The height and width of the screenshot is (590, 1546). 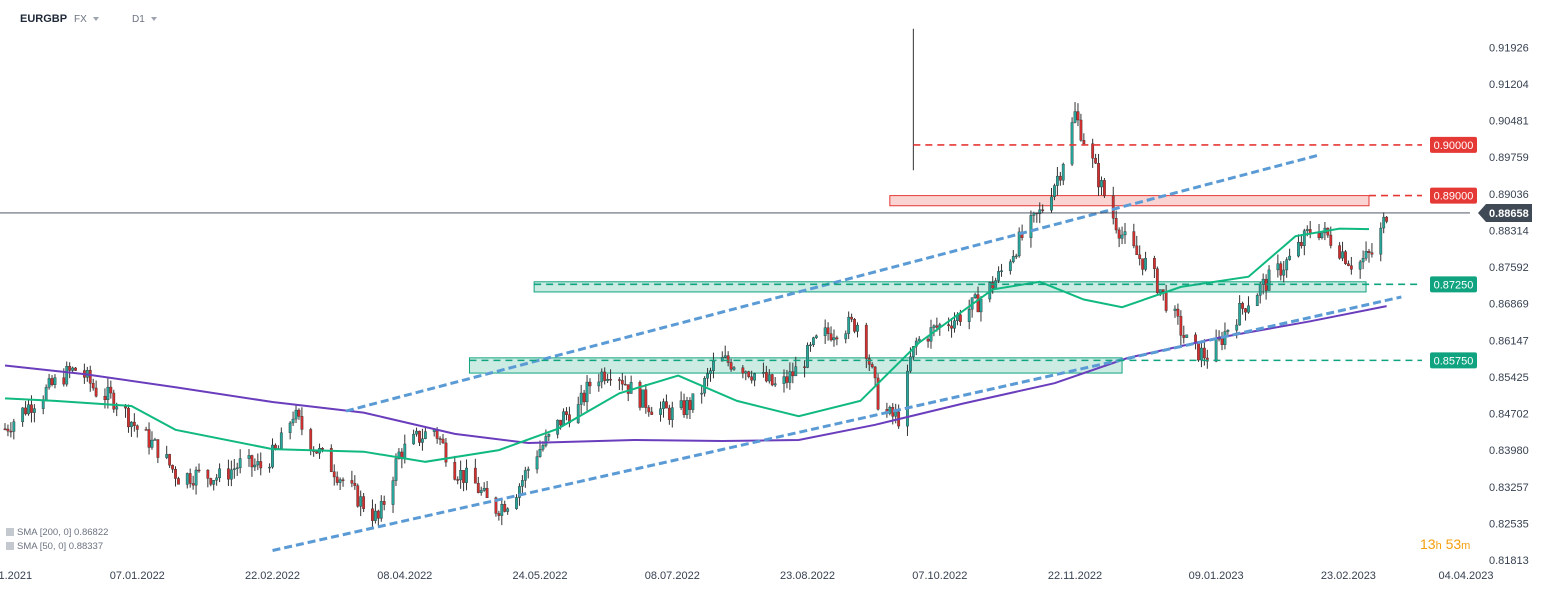 I want to click on interval-selector: D1, so click(x=144, y=19).